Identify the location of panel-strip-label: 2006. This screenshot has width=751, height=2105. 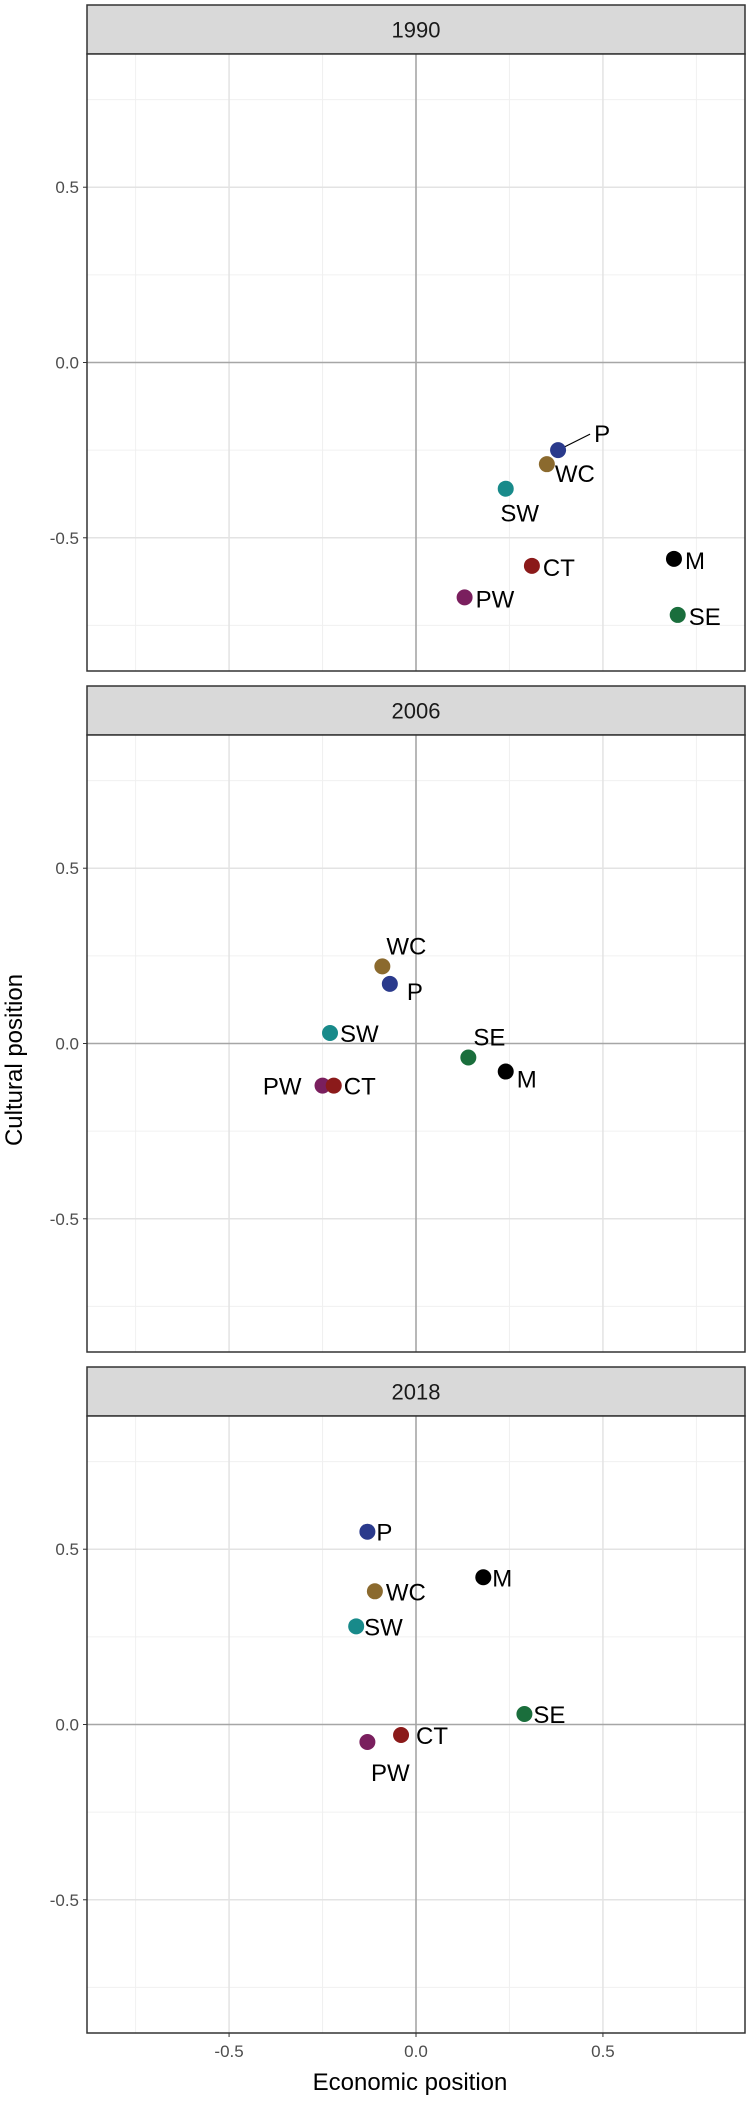
(416, 711).